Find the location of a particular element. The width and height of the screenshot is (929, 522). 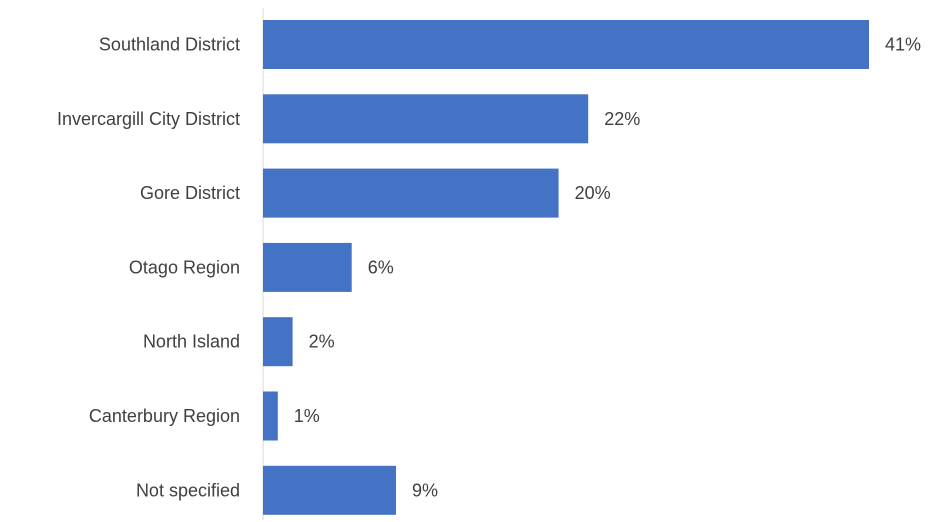

bar-otago-region is located at coordinates (307, 267).